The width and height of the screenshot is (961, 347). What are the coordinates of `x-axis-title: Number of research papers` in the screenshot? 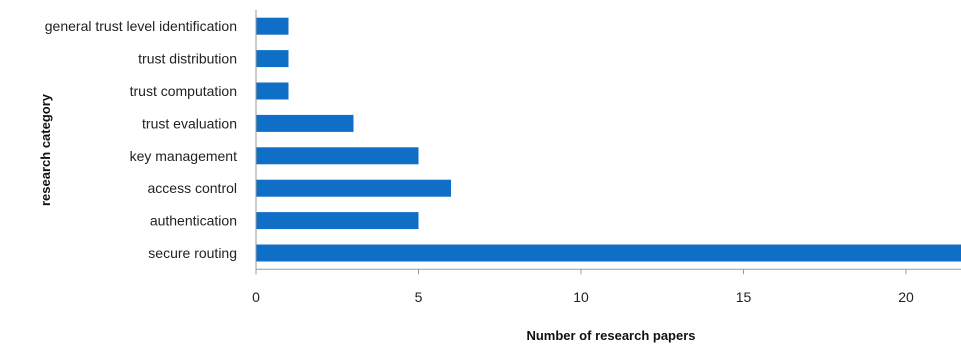 It's located at (610, 335).